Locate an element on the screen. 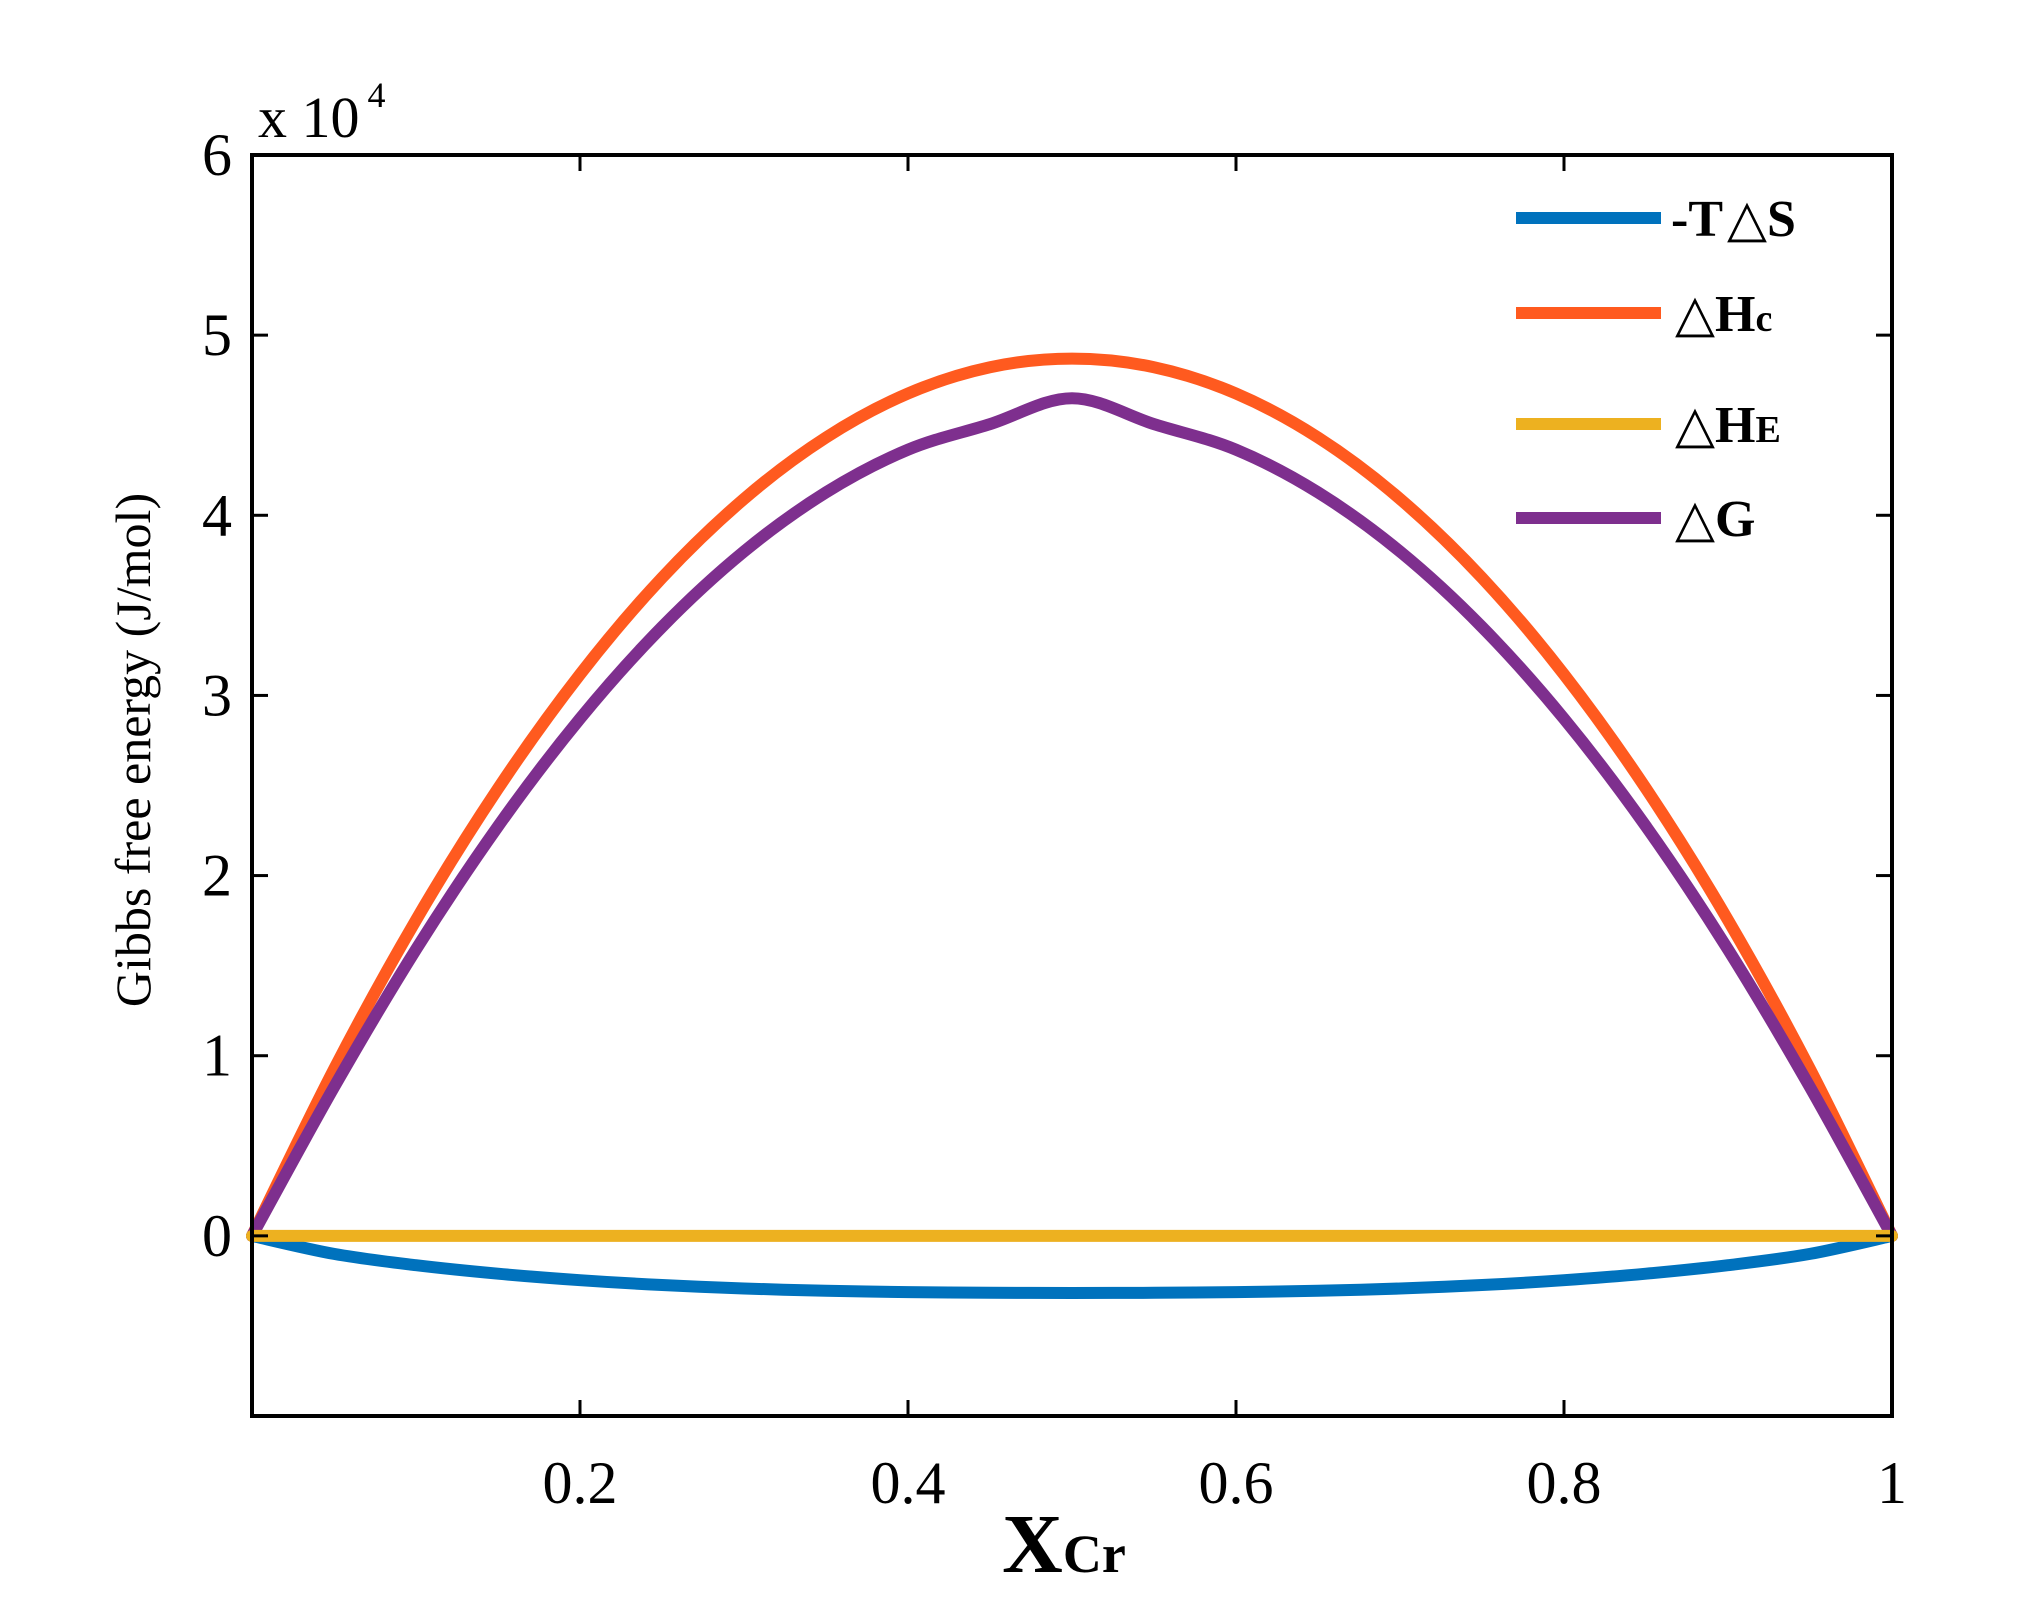 The width and height of the screenshot is (2021, 1618). y-exponent-base: x 10 is located at coordinates (309, 117).